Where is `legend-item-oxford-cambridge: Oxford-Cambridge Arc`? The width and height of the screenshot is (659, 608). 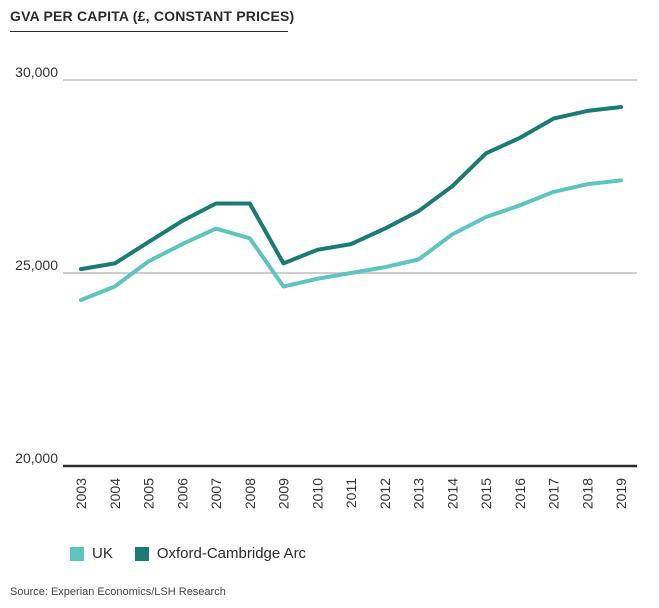
legend-item-oxford-cambridge: Oxford-Cambridge Arc is located at coordinates (220, 553).